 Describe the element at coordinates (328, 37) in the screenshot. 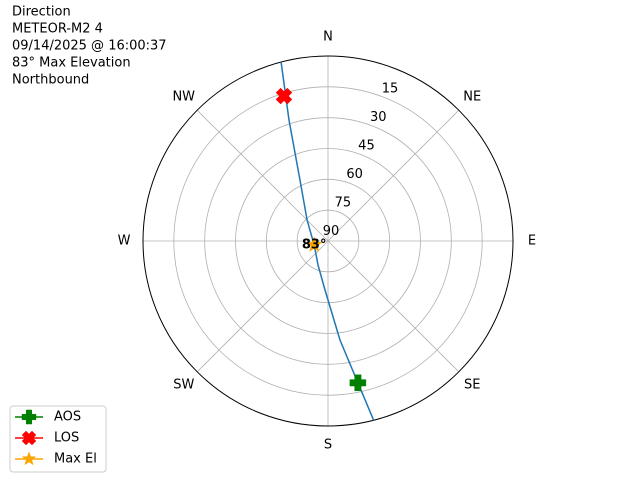

I see `theta-tick-label: N` at that location.